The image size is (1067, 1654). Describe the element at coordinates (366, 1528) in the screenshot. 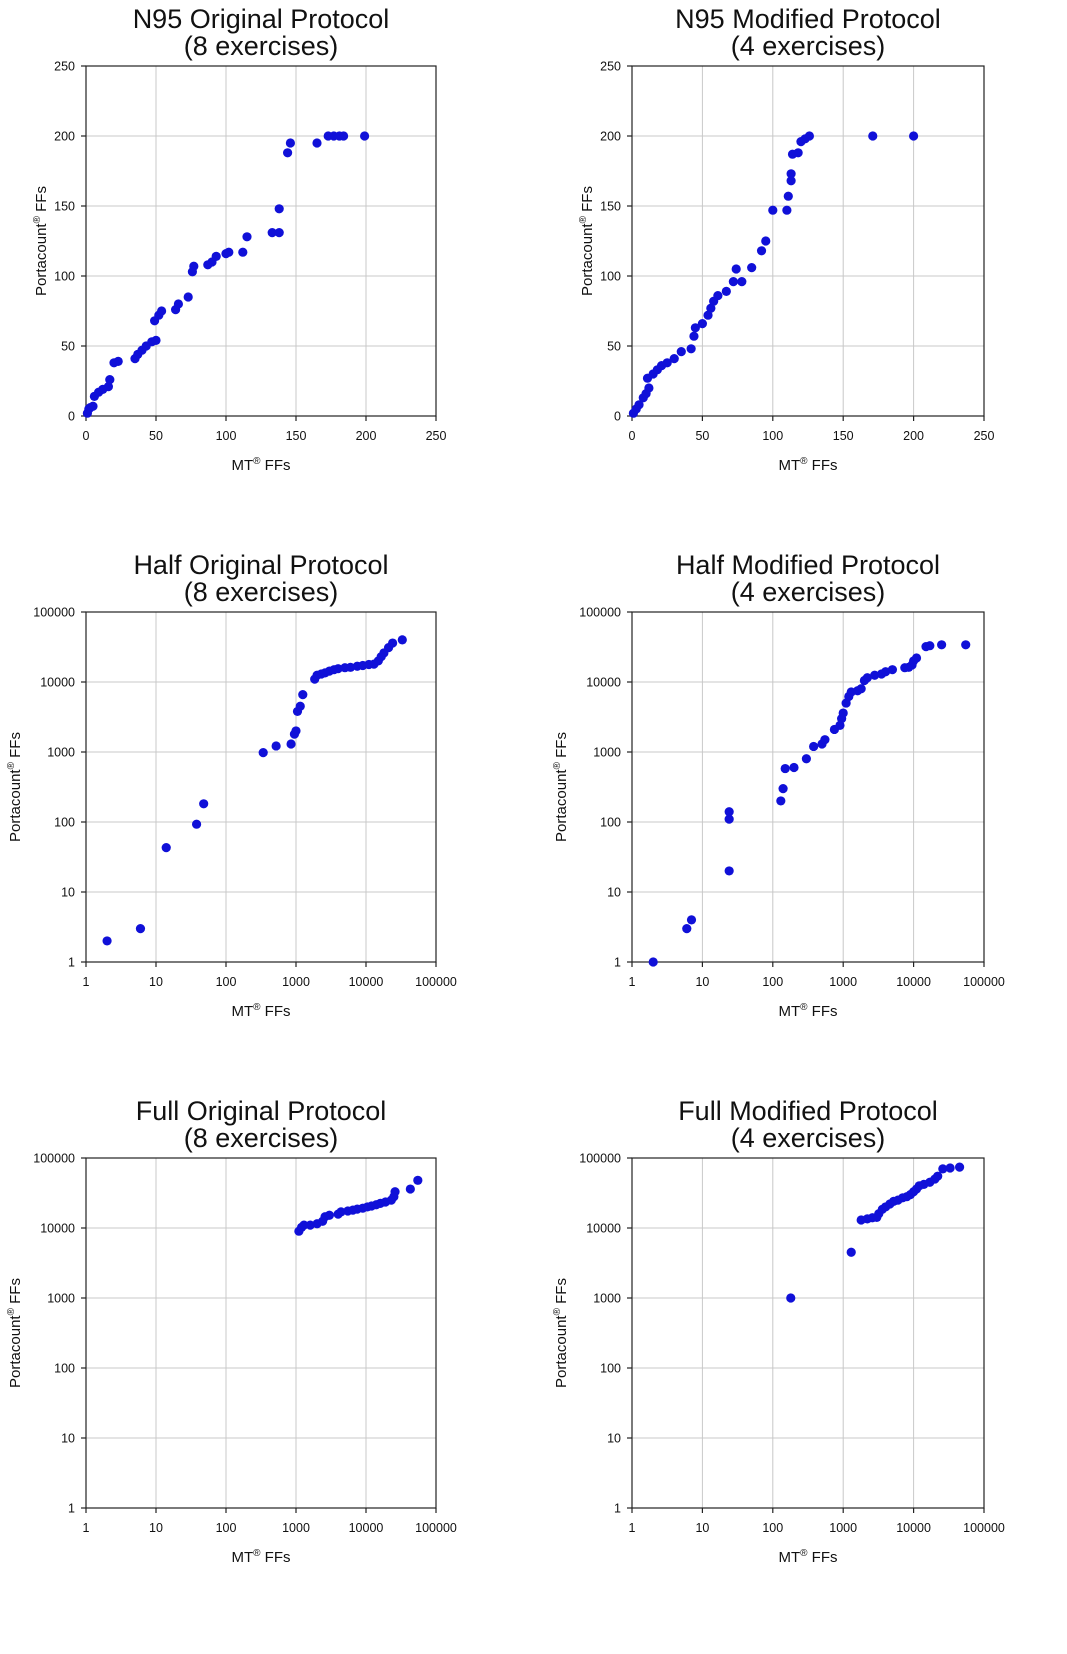

I see `x-tick-label: 10000` at that location.